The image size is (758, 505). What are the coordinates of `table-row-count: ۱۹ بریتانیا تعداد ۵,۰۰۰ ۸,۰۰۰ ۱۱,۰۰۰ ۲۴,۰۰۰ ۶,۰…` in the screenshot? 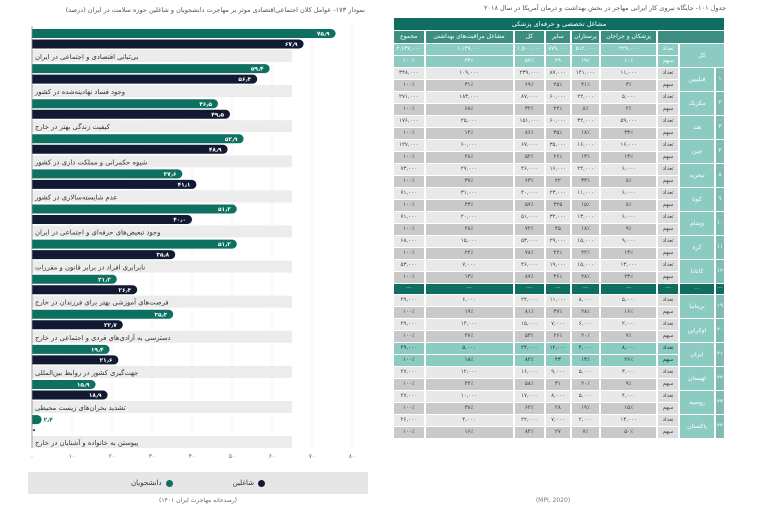 It's located at (559, 306).